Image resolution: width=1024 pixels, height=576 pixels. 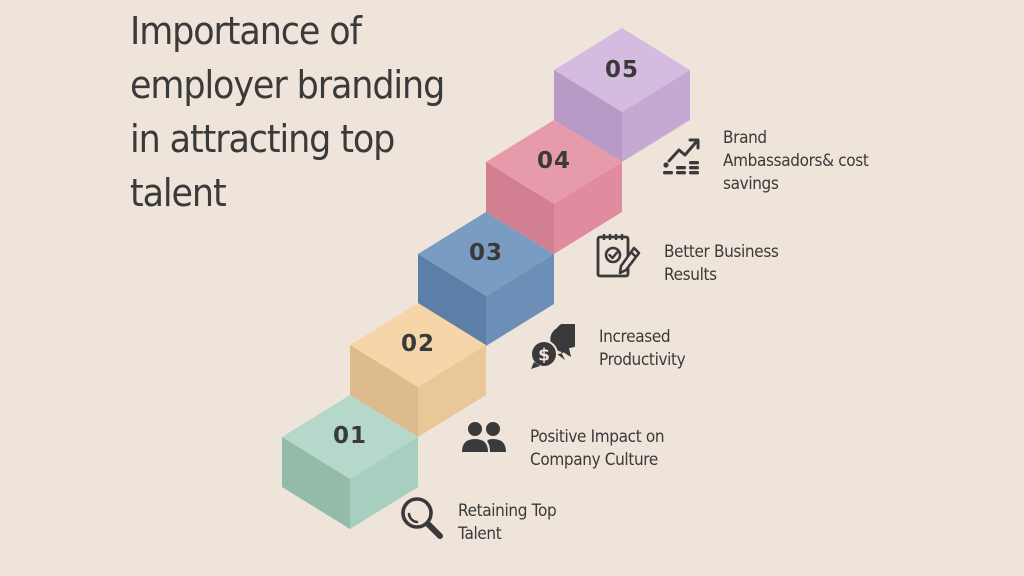 What do you see at coordinates (597, 449) in the screenshot?
I see `step-label-02: Positive Impact on Company Culture` at bounding box center [597, 449].